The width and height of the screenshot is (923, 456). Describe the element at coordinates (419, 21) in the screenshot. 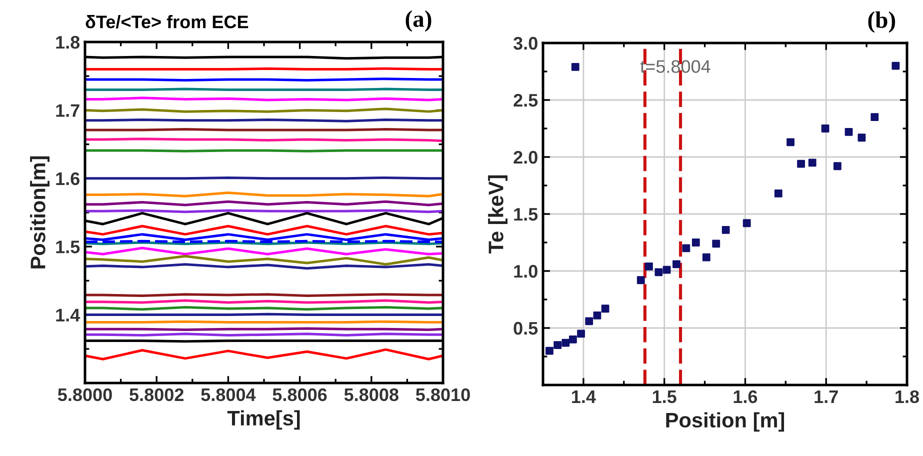

I see `text: (a)` at that location.